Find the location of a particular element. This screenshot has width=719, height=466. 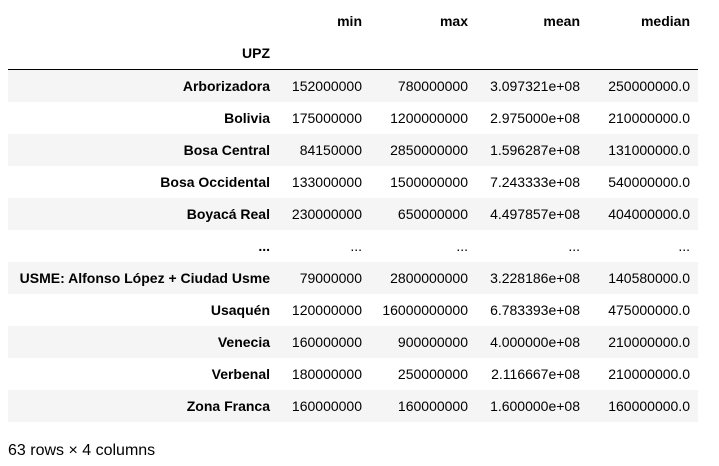

cell-min: 79000000 is located at coordinates (330, 278).